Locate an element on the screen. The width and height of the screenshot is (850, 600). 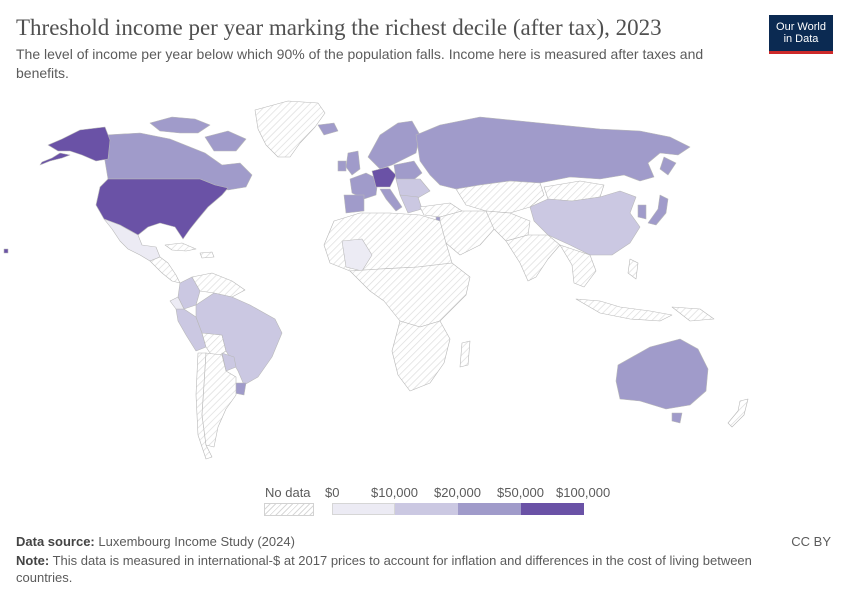
cuba is located at coordinates (180, 247).